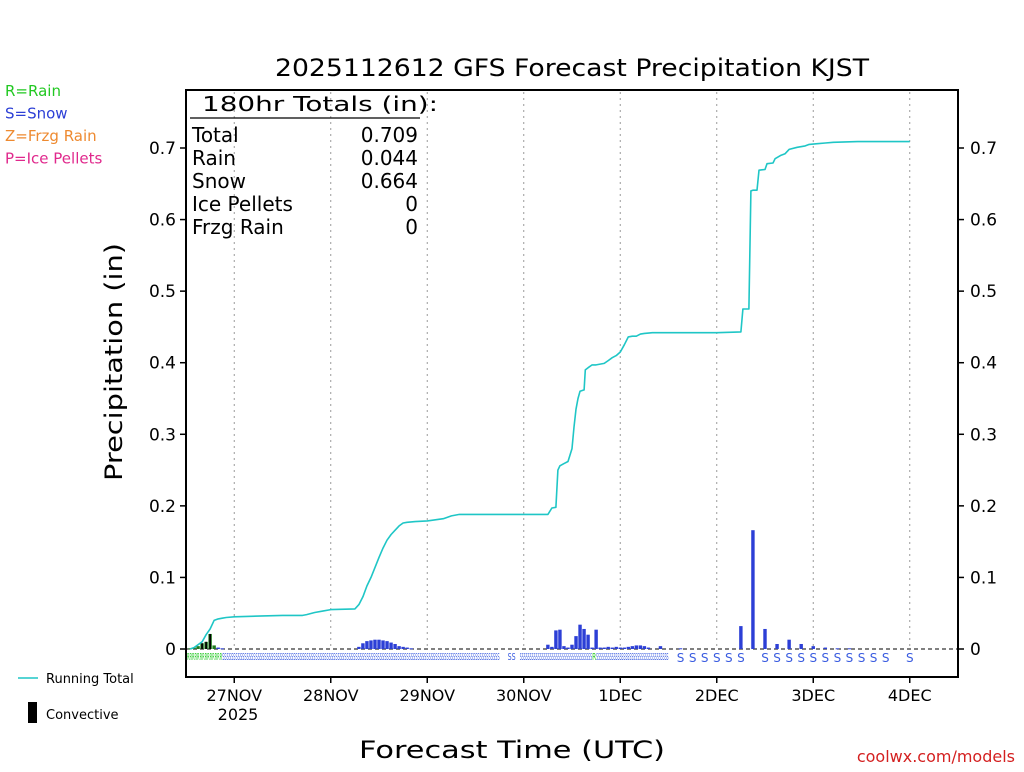  What do you see at coordinates (51, 136) in the screenshot?
I see `legend-type-z: Z=Frzg Rain` at bounding box center [51, 136].